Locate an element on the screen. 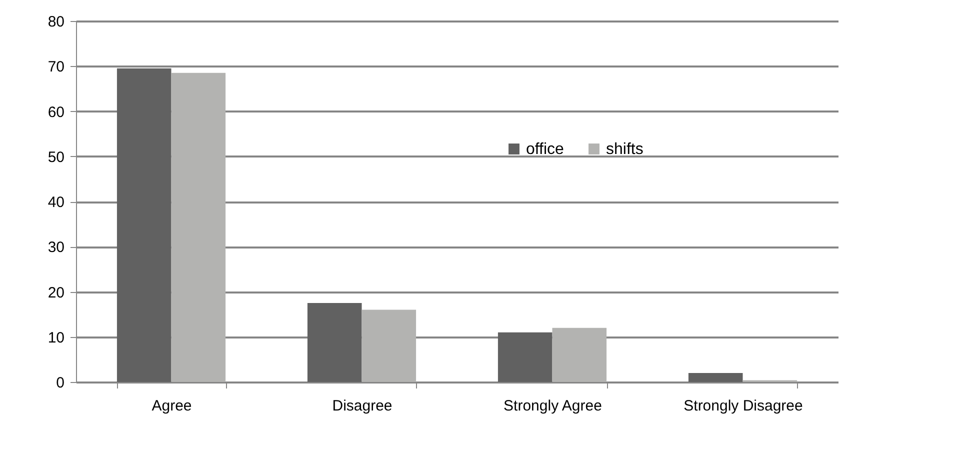 This screenshot has width=958, height=454. y-tick-label: 80 is located at coordinates (56, 22).